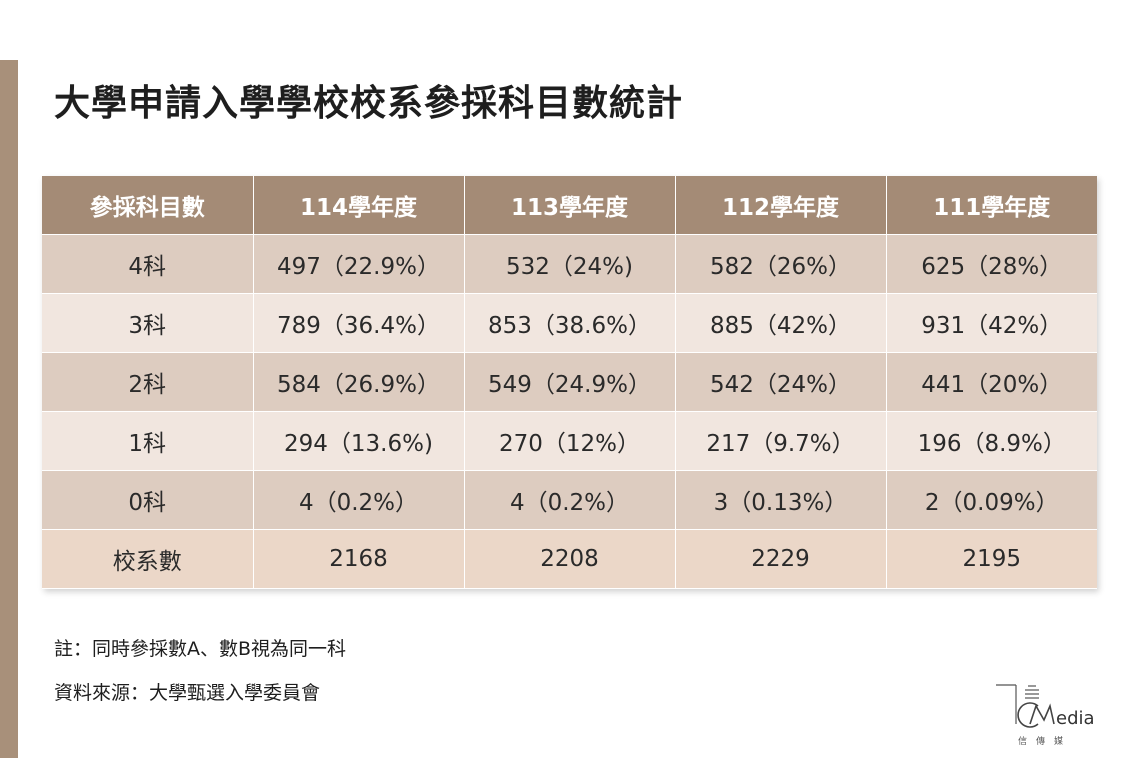 Image resolution: width=1136 pixels, height=758 pixels. What do you see at coordinates (369, 103) in the screenshot?
I see `page-title: 大學申請入學學校校系參採科目數統計` at bounding box center [369, 103].